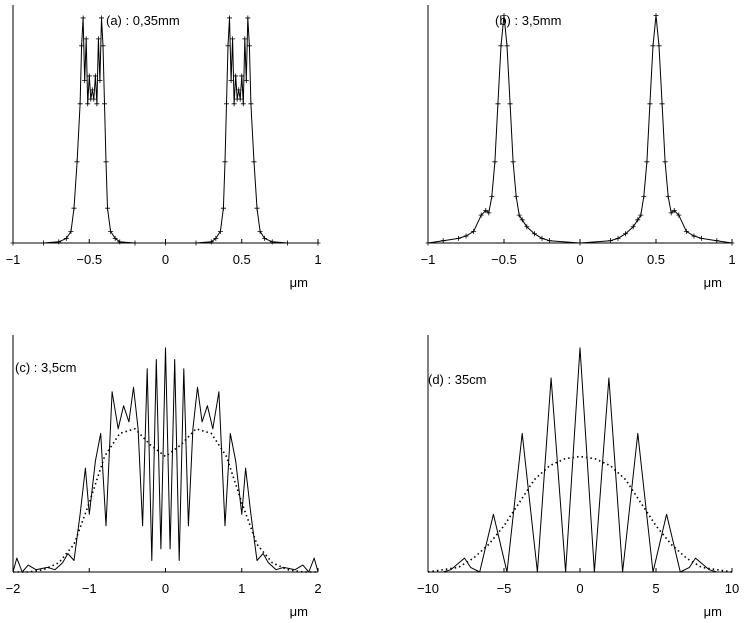  What do you see at coordinates (528, 20) in the screenshot?
I see `panel-annotation: (b) : 3,5mm` at bounding box center [528, 20].